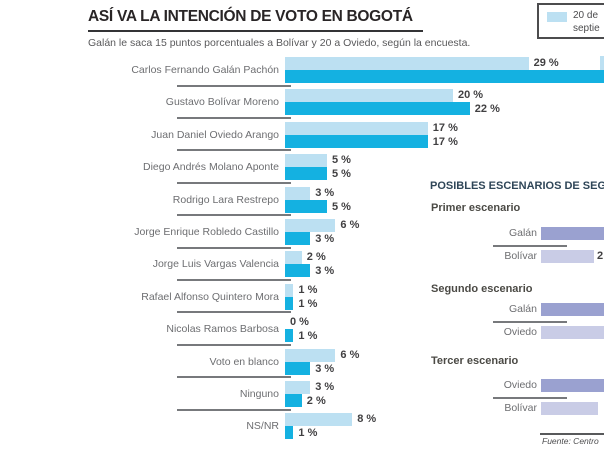  What do you see at coordinates (367, 419) in the screenshot?
I see `bar-value-label: 8 %` at bounding box center [367, 419].